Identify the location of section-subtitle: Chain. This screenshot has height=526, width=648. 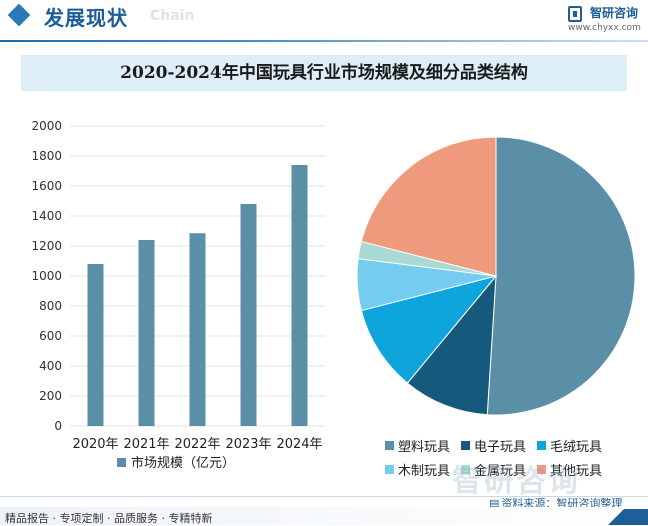
(172, 16).